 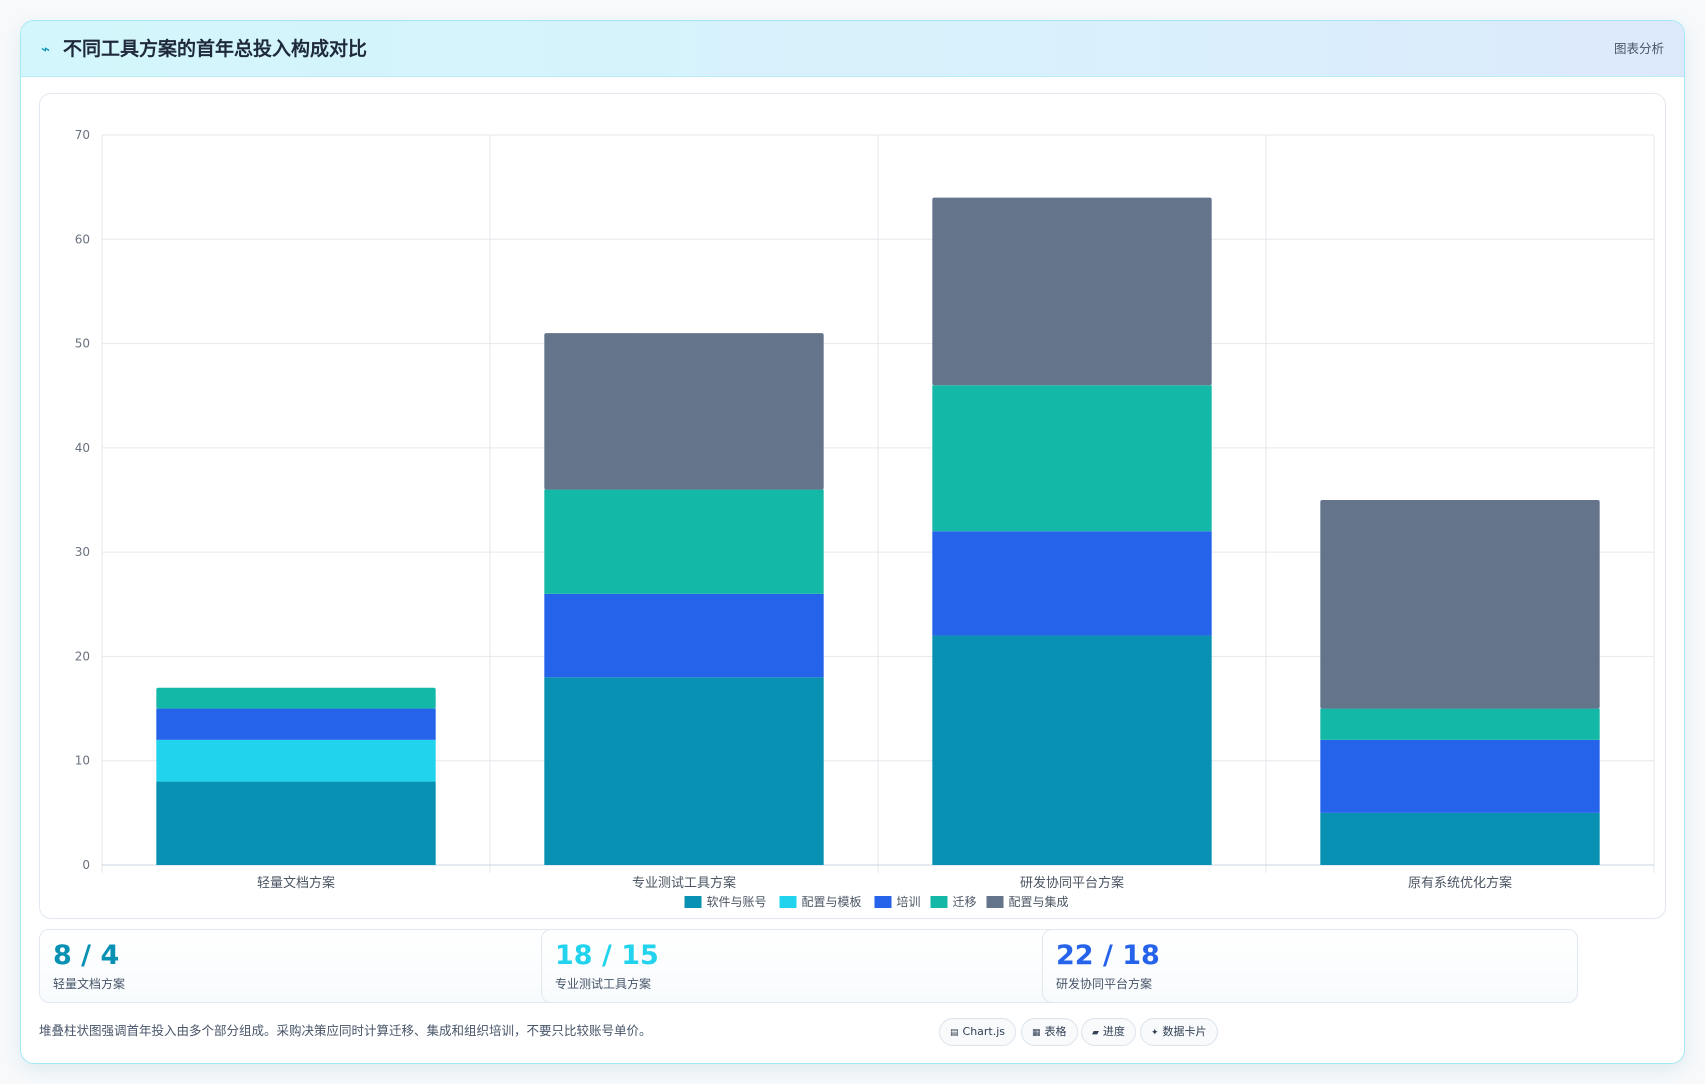 I want to click on card-header: ⌁ 不同工具方案的首年总投入构成对比 图表分析, so click(x=852, y=49).